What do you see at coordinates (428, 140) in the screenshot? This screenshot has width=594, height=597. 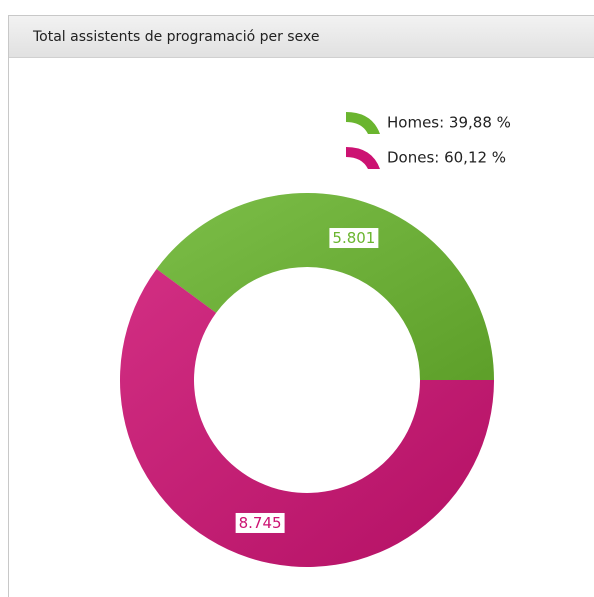 I see `legend: Homes: 39,88 % Dones: 60,12 %` at bounding box center [428, 140].